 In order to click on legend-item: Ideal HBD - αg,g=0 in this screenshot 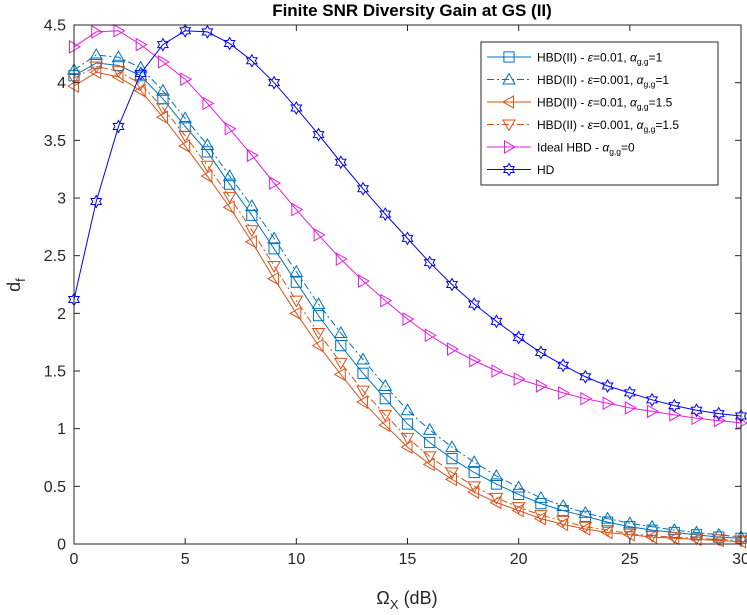, I will do `click(561, 148)`.